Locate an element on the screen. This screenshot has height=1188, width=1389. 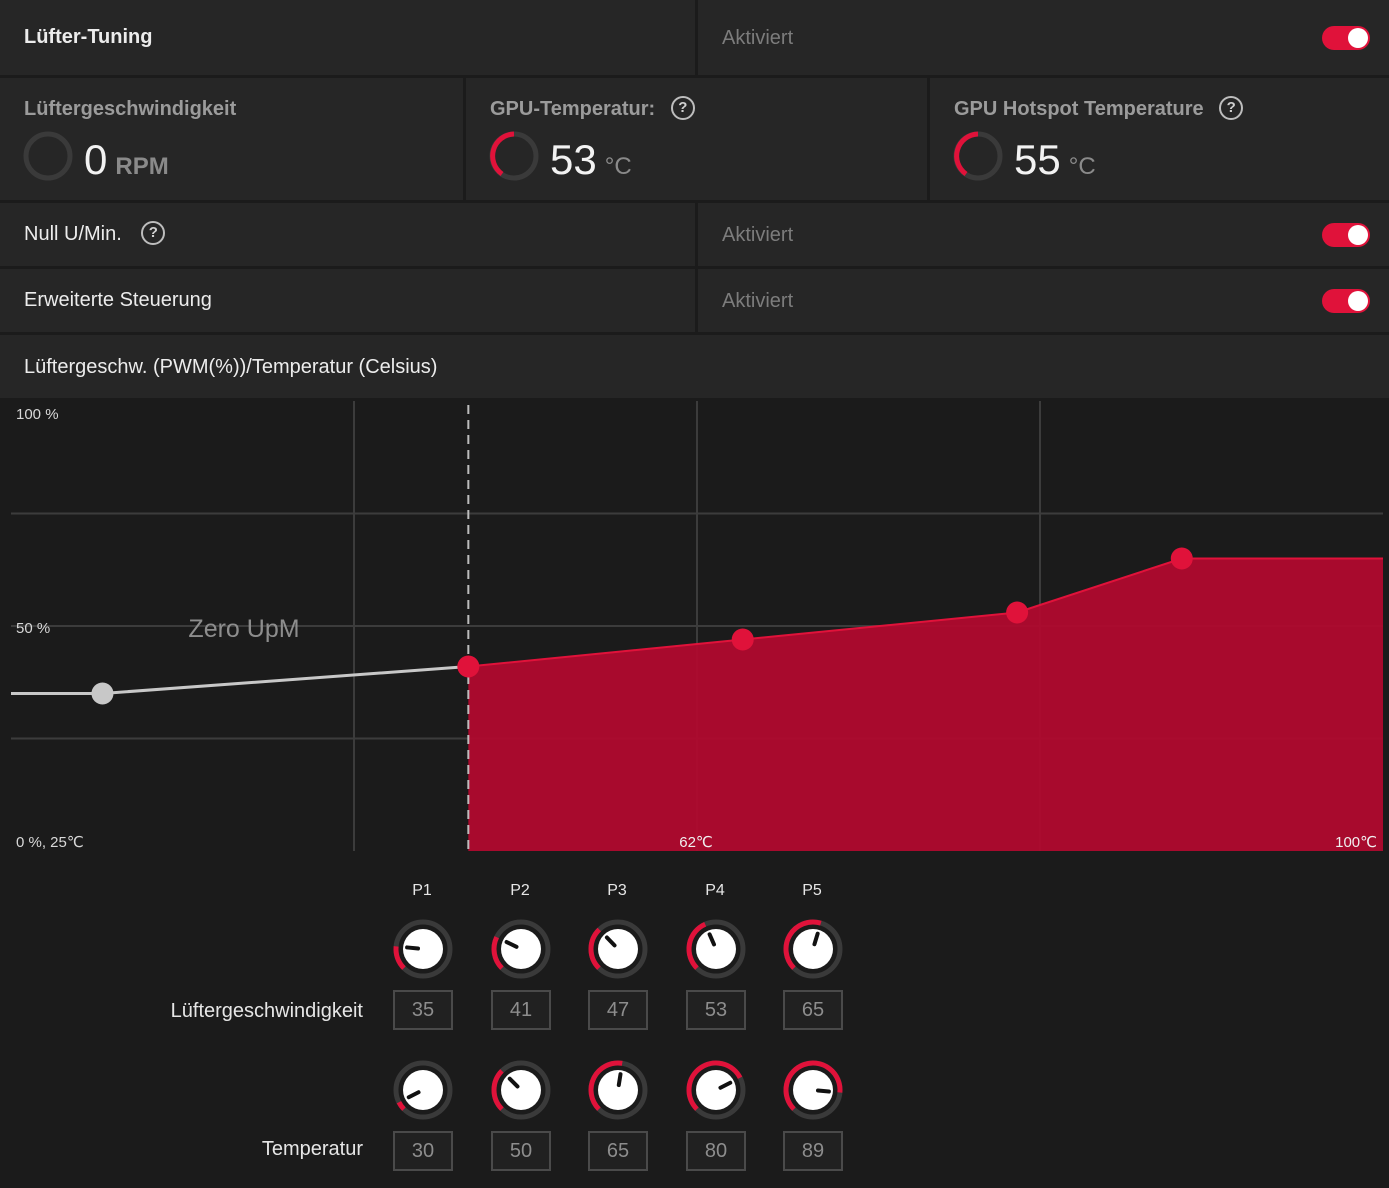
gpu-temp-title-wrap: GPU-Temperatur: ? is located at coordinates (592, 108).